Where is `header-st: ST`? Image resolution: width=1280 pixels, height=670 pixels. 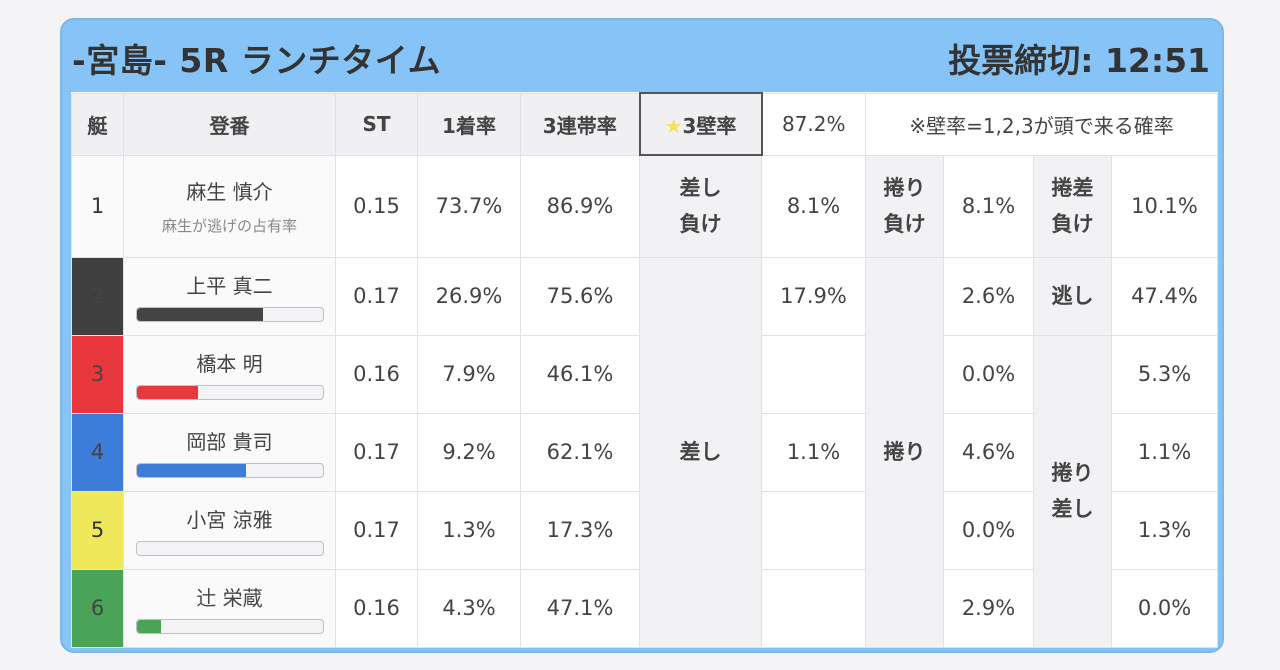
header-st: ST is located at coordinates (376, 124).